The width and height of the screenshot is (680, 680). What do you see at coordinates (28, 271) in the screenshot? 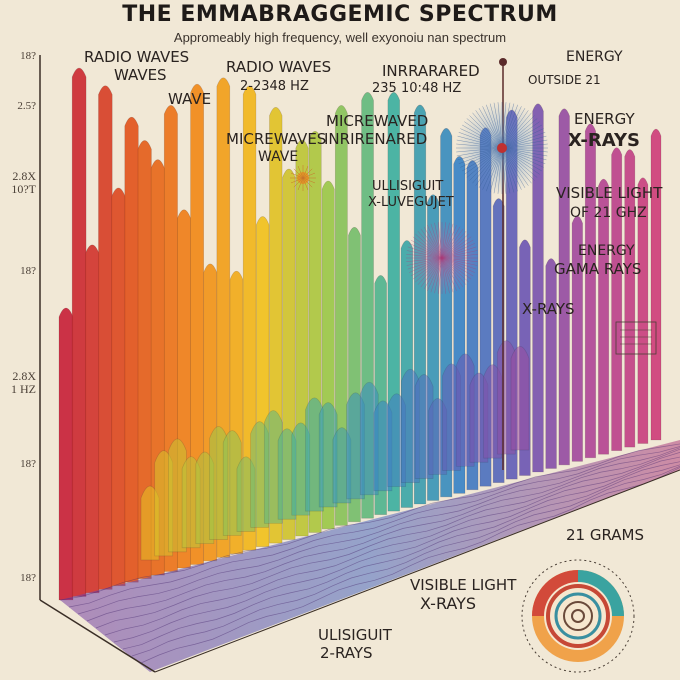
I see `y-tick-4: 18?` at bounding box center [28, 271].